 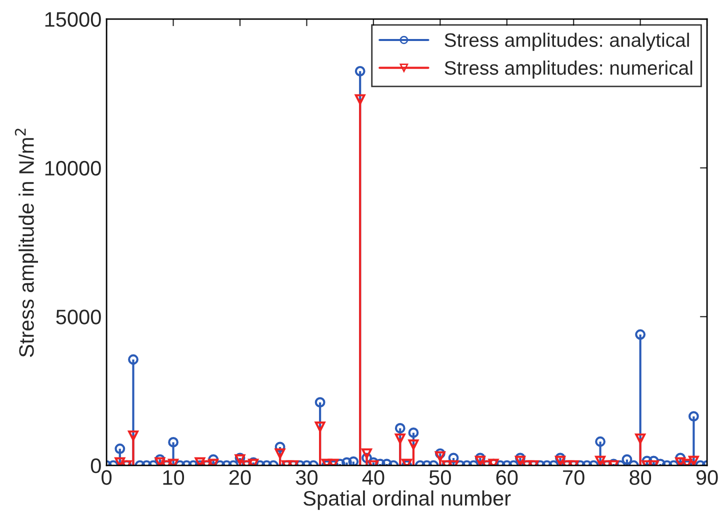 I want to click on x-tick-label: 60, so click(x=507, y=477).